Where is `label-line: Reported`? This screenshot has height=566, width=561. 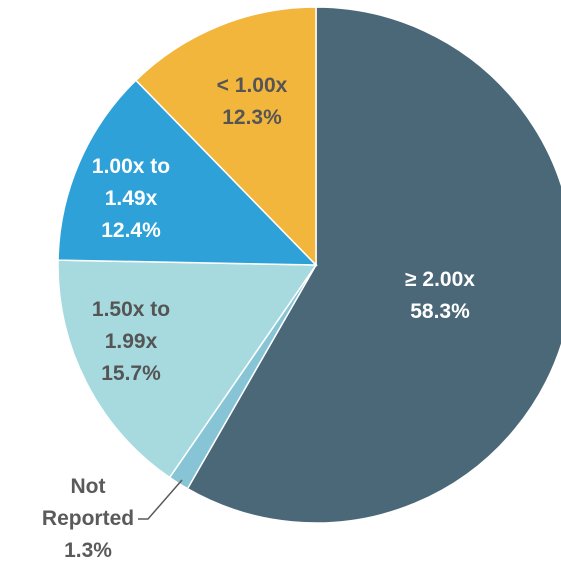
label-line: Reported is located at coordinates (88, 518).